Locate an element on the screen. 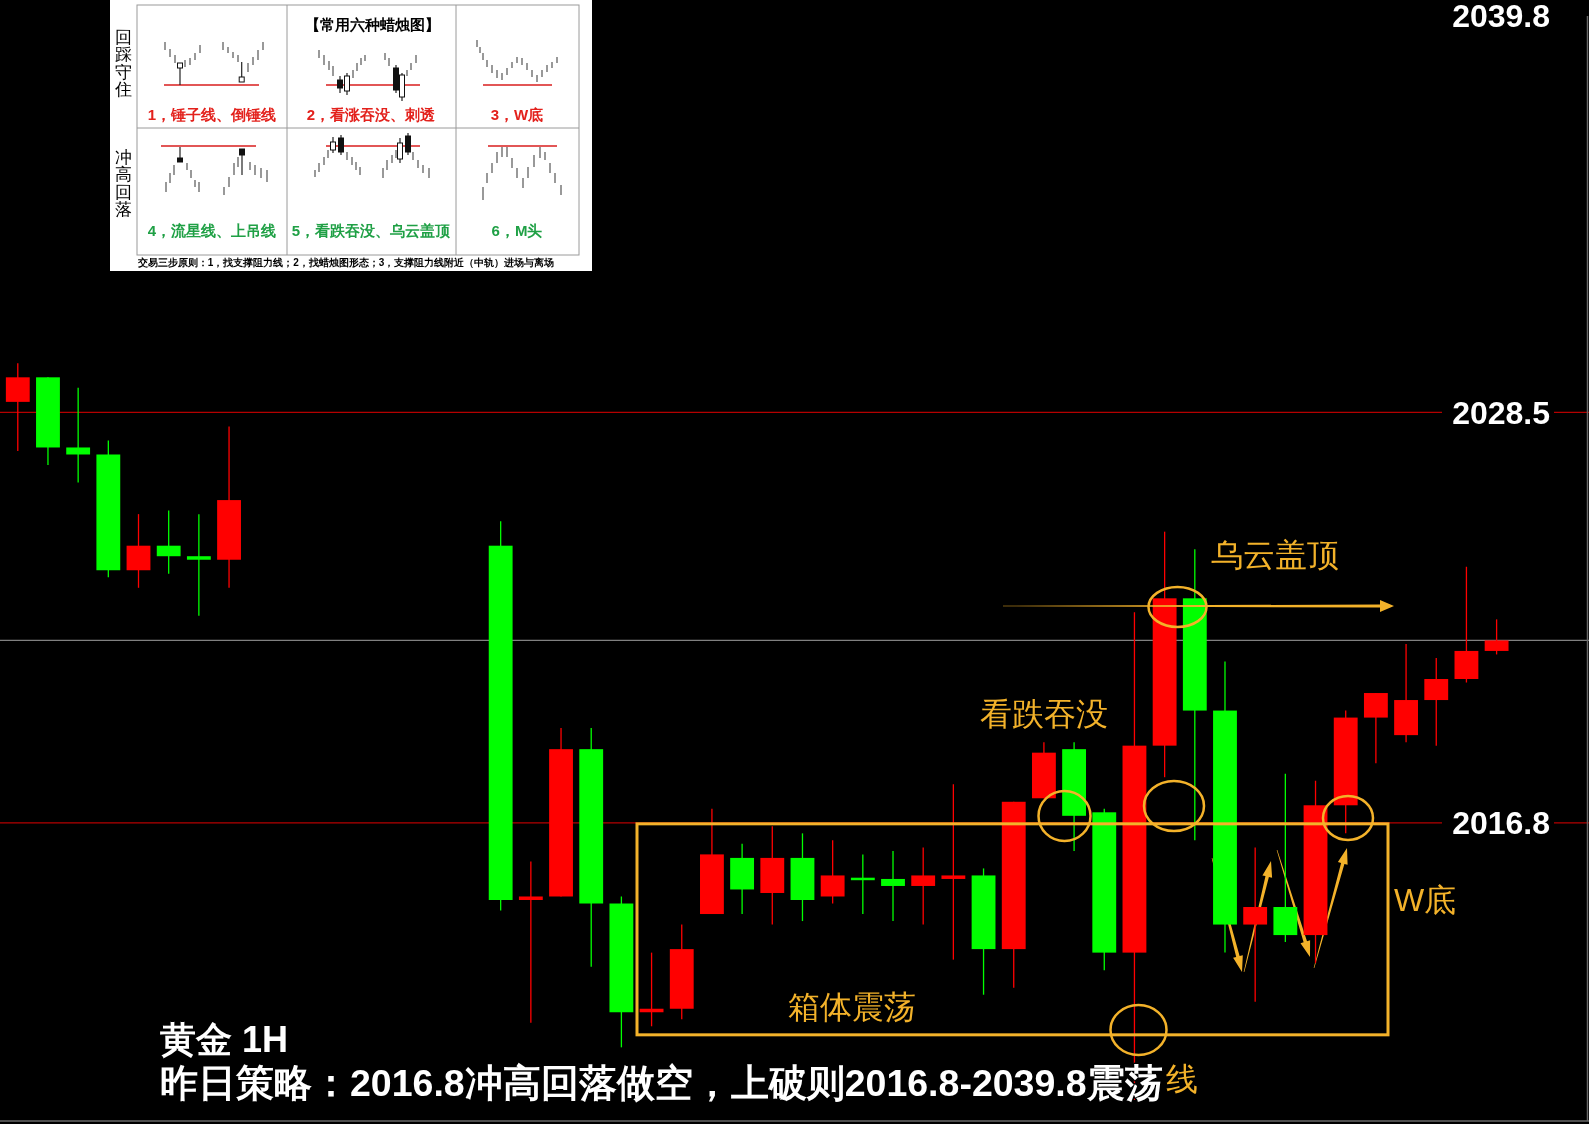 The image size is (1589, 1124). text: 黄金 1H is located at coordinates (224, 1039).